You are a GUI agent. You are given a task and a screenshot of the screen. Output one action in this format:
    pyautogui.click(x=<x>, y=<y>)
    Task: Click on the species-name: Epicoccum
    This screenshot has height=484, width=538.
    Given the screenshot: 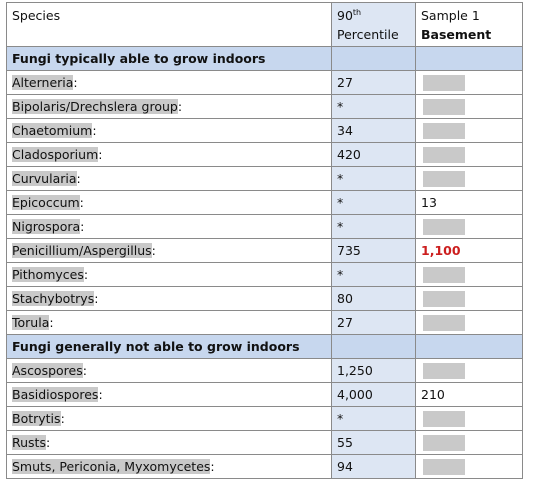 What is the action you would take?
    pyautogui.click(x=46, y=202)
    